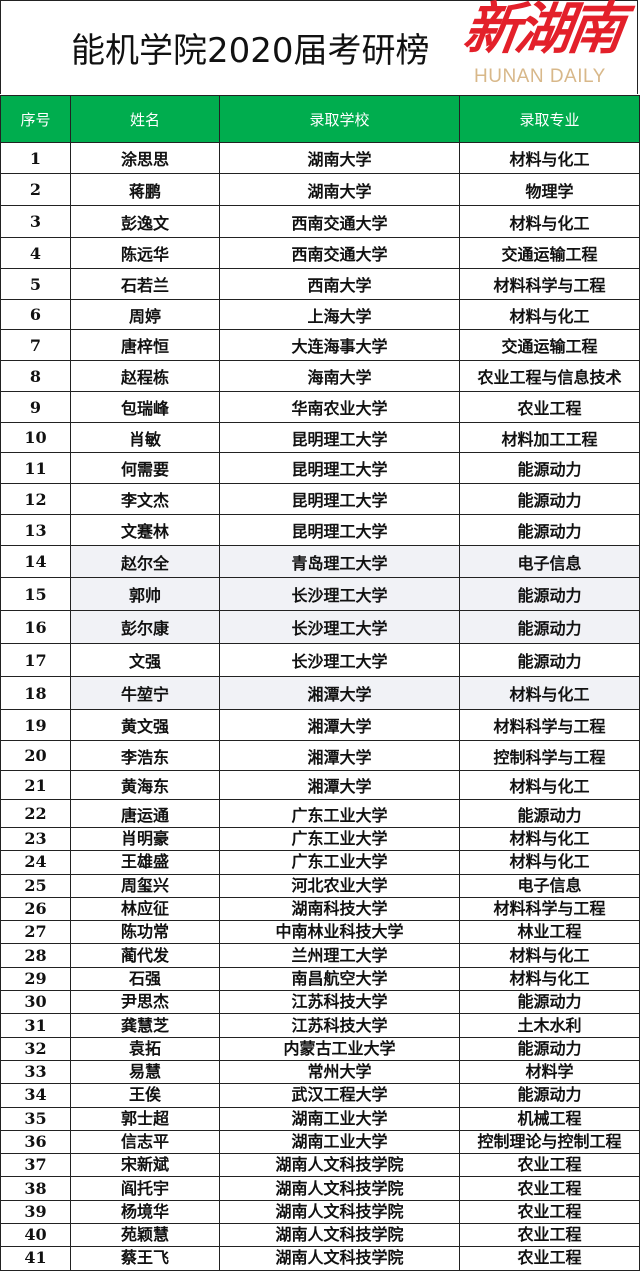 Image resolution: width=640 pixels, height=1271 pixels. I want to click on table-row: 23 肖明豪 广东工业大学 材料与化工, so click(320, 839).